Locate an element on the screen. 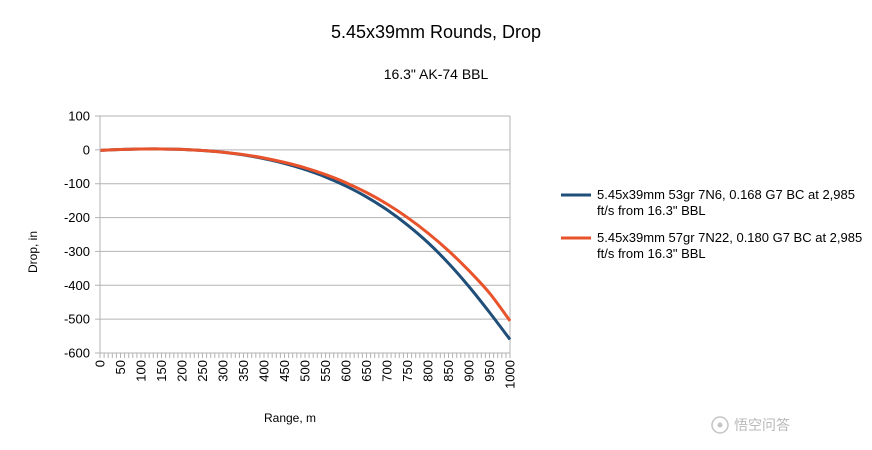  y-tick-label: -400 is located at coordinates (77, 285).